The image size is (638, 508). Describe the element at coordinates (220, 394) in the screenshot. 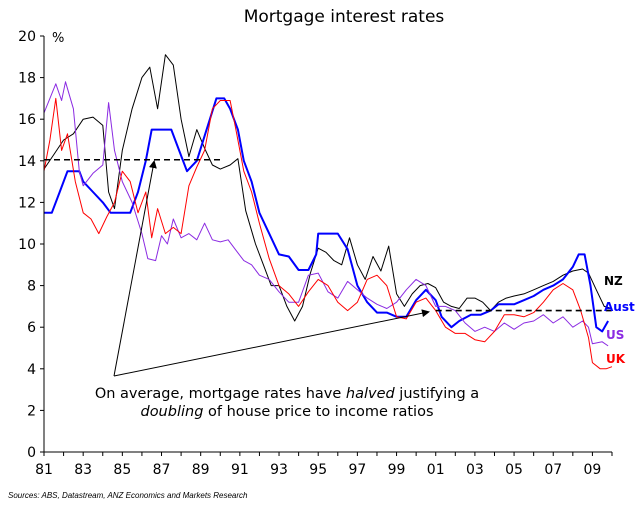

I see `annotation-part-a: On average, mortgage rates have` at that location.